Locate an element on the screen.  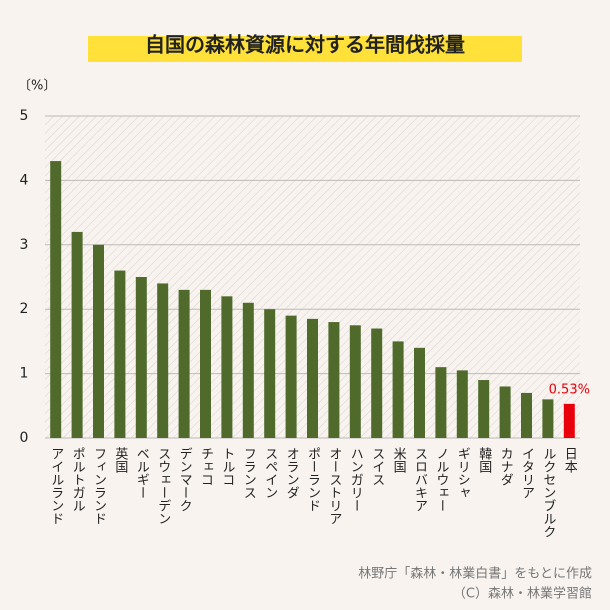
chart-title: 自国の森林資源に対する年間伐採量 is located at coordinates (305, 45).